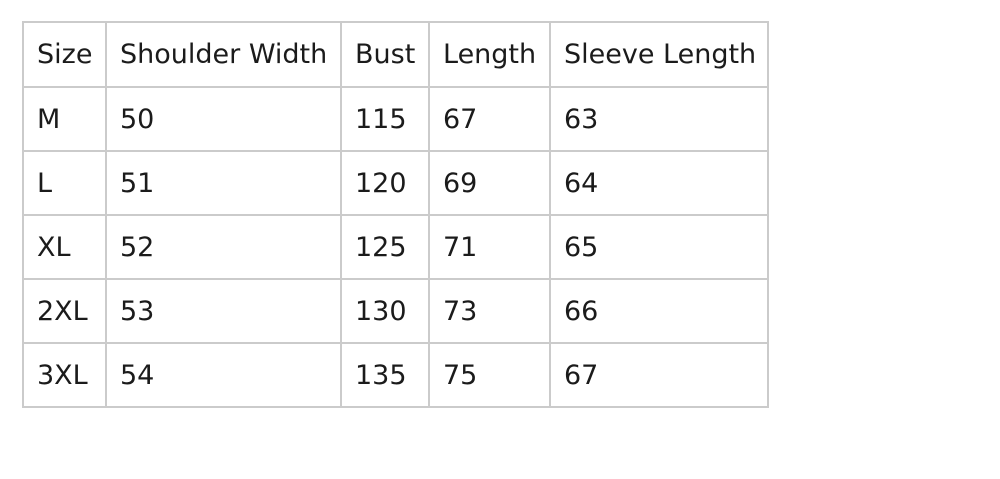  What do you see at coordinates (64, 375) in the screenshot?
I see `cell-size: 3XL` at bounding box center [64, 375].